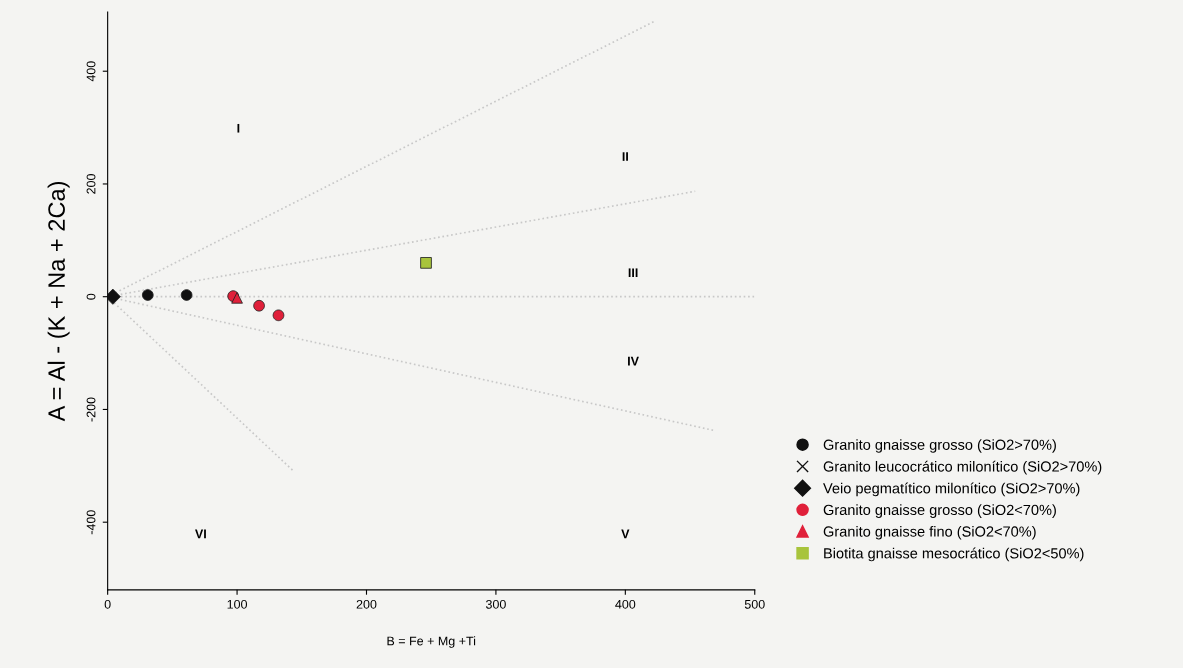  What do you see at coordinates (58, 301) in the screenshot?
I see `y-axis-title: A = Al - (K + Na + 2Ca)` at bounding box center [58, 301].